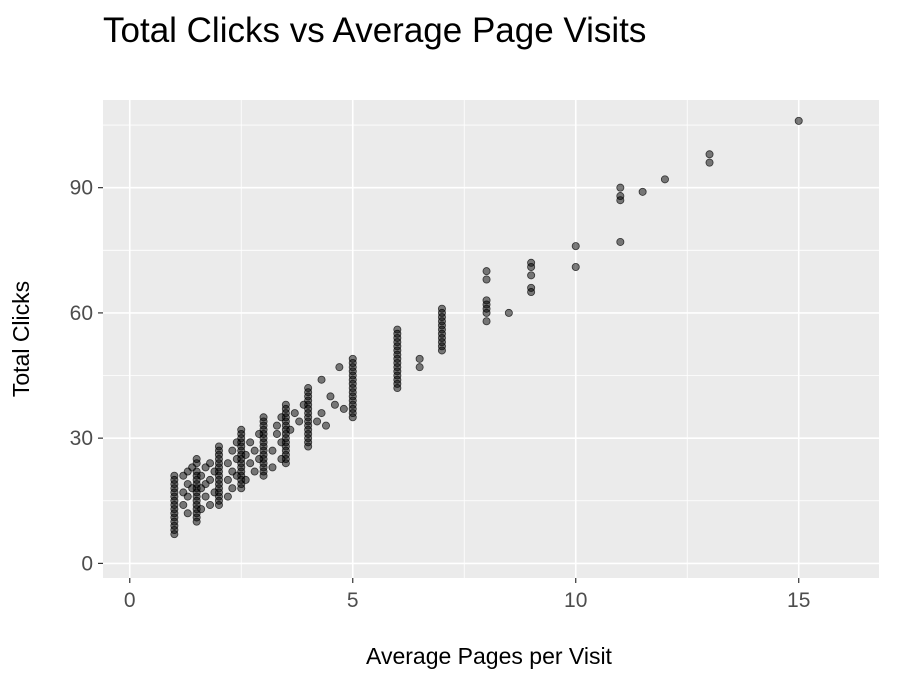 The image size is (913, 698). I want to click on x-tick-label: 5, so click(353, 600).